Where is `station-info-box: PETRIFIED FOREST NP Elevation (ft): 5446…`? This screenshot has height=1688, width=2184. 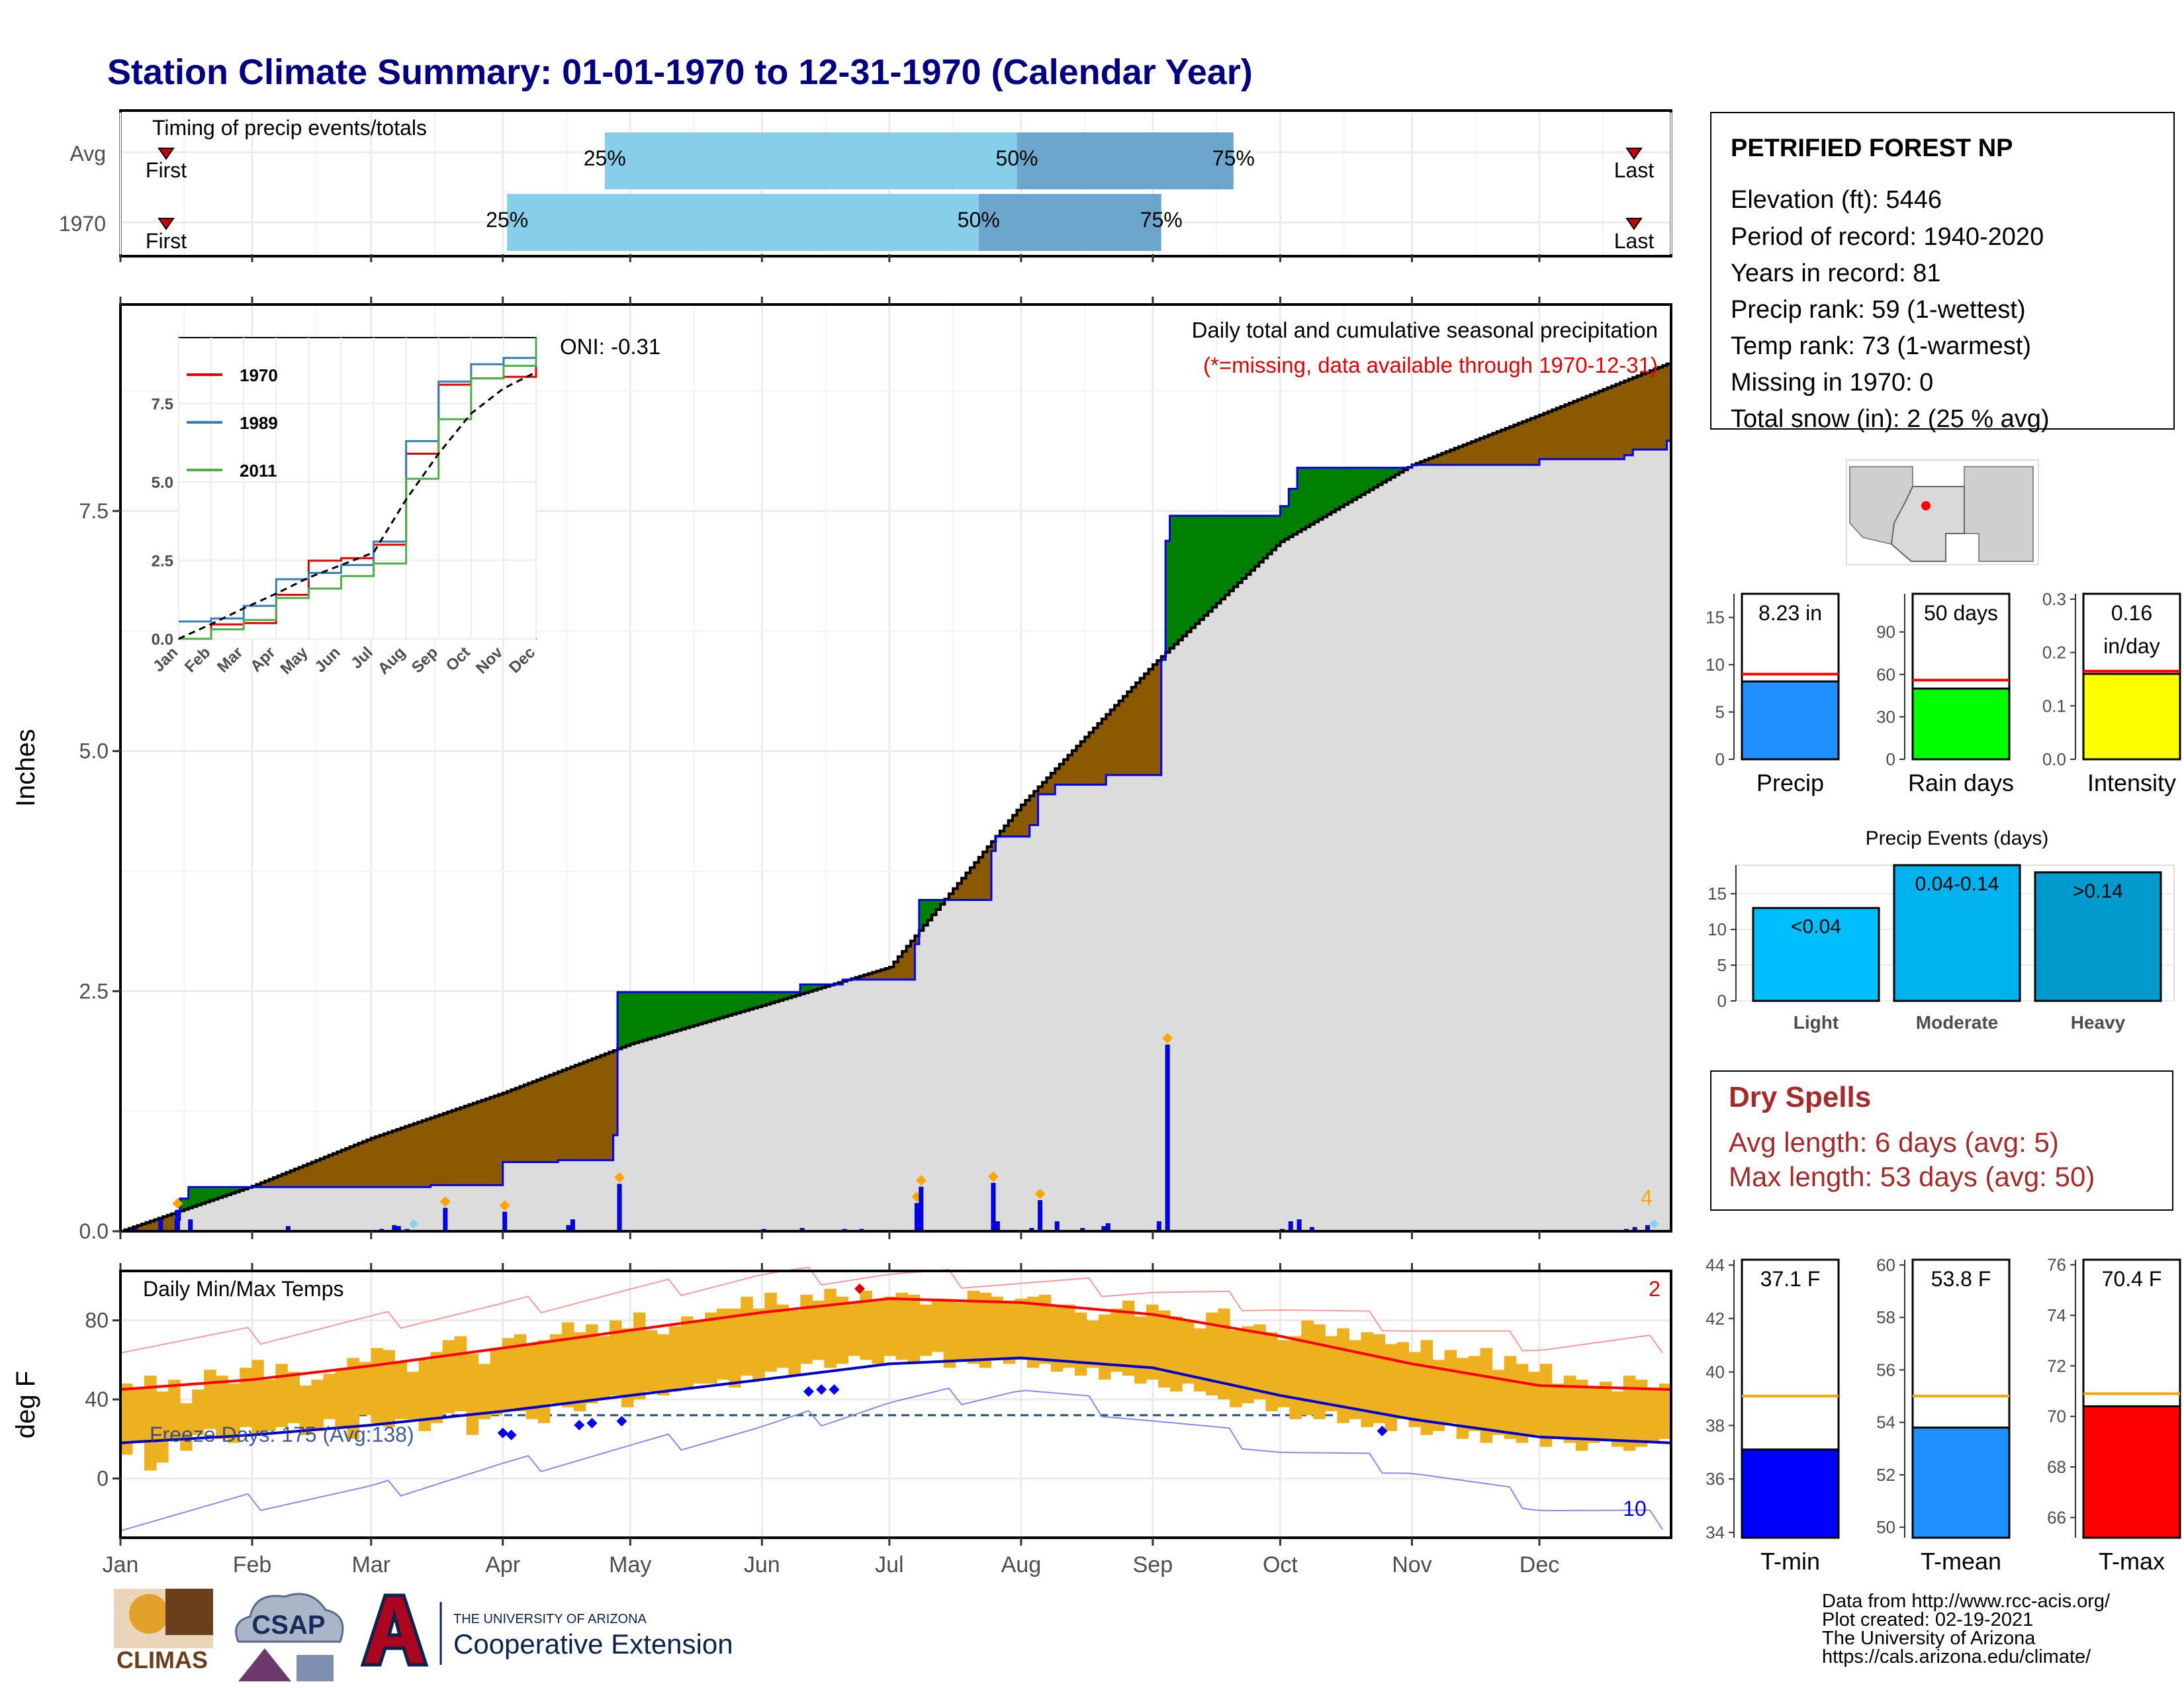 station-info-box: PETRIFIED FOREST NP Elevation (ft): 5446… is located at coordinates (1942, 272).